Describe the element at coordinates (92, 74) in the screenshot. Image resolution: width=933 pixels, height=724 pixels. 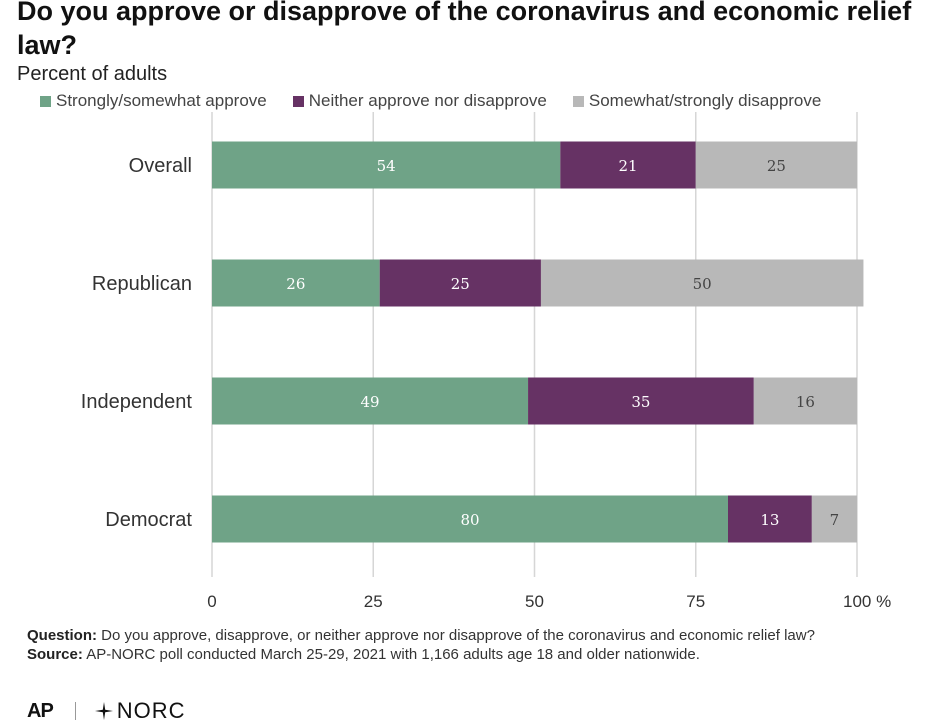
I see `chart-subtitle: Percent of adults` at that location.